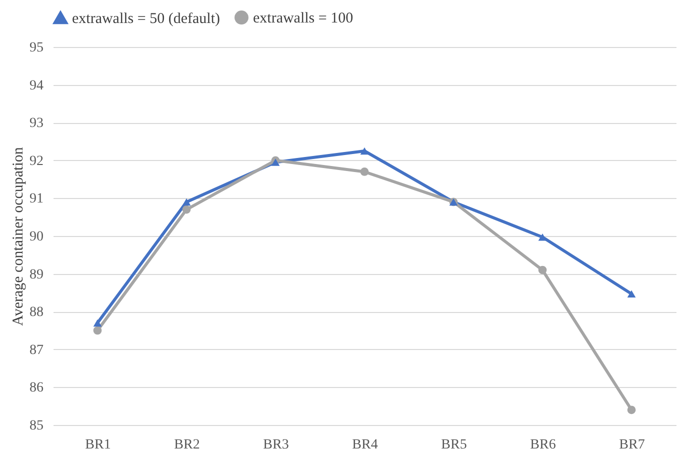  Describe the element at coordinates (37, 161) in the screenshot. I see `y-tick-label: 92` at that location.